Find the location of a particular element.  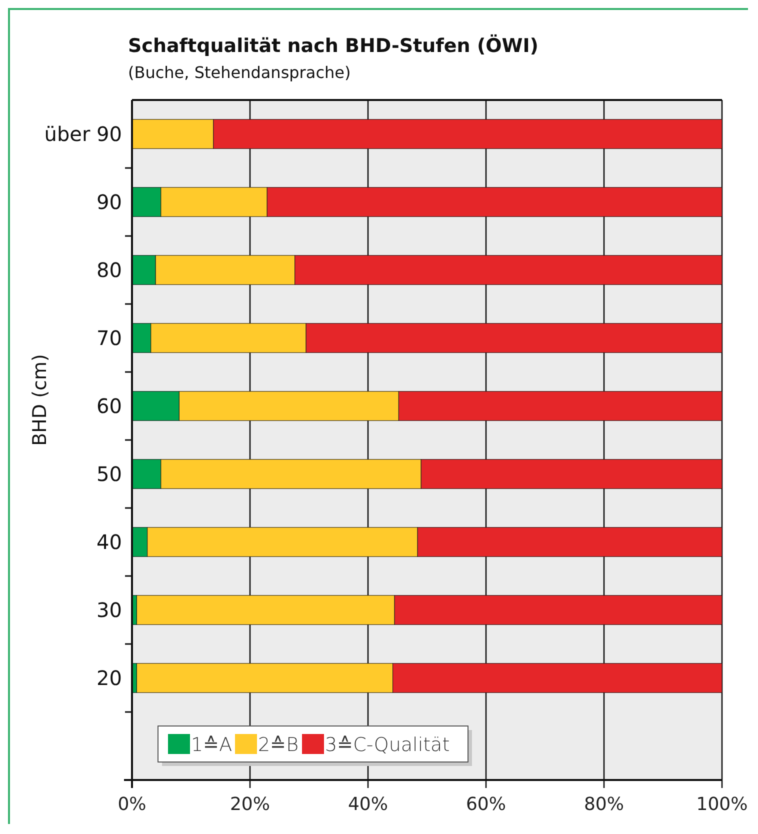

x-tick-label: 80% is located at coordinates (604, 804).